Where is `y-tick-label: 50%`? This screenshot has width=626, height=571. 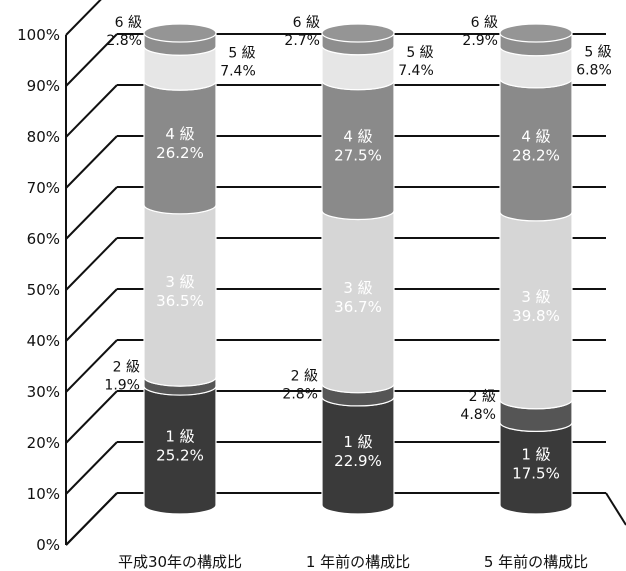
y-tick-label: 50% is located at coordinates (43, 290).